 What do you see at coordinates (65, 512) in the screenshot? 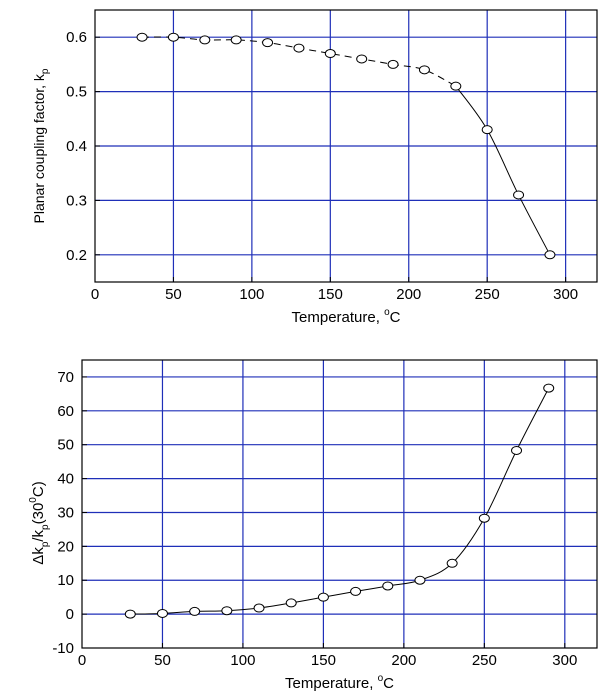
I see `y-tick-label: 30` at bounding box center [65, 512].